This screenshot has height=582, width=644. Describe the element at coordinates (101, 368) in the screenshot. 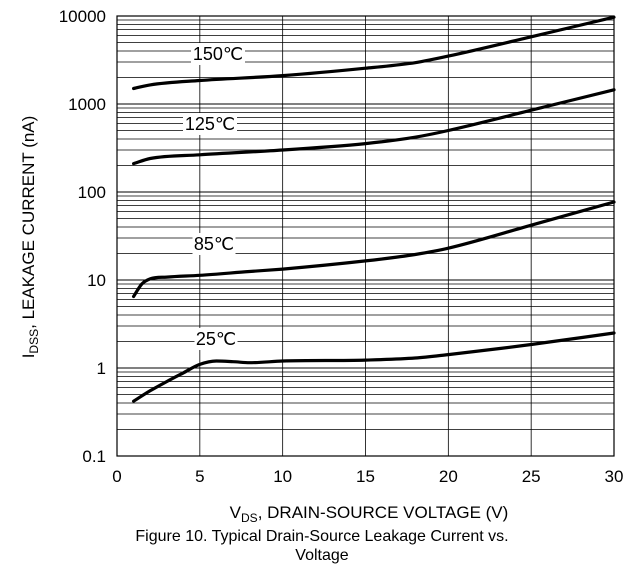

I see `y-tick-label: 1` at that location.